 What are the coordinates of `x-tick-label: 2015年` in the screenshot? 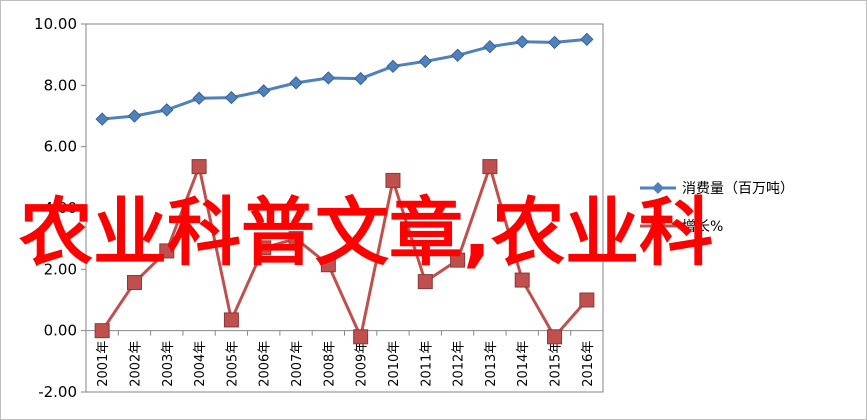 It's located at (556, 364).